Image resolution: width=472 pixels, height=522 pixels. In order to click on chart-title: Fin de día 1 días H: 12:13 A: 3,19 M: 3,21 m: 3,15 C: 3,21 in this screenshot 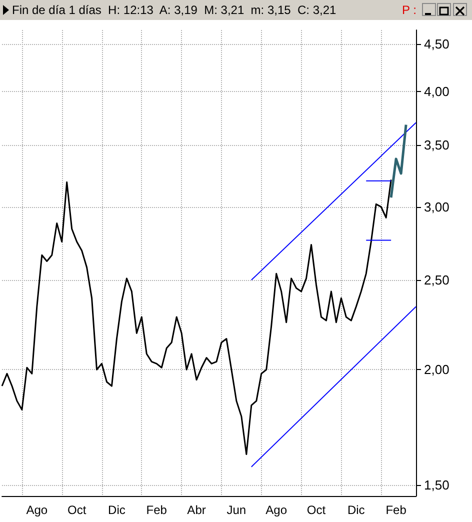, I will do `click(174, 10)`.